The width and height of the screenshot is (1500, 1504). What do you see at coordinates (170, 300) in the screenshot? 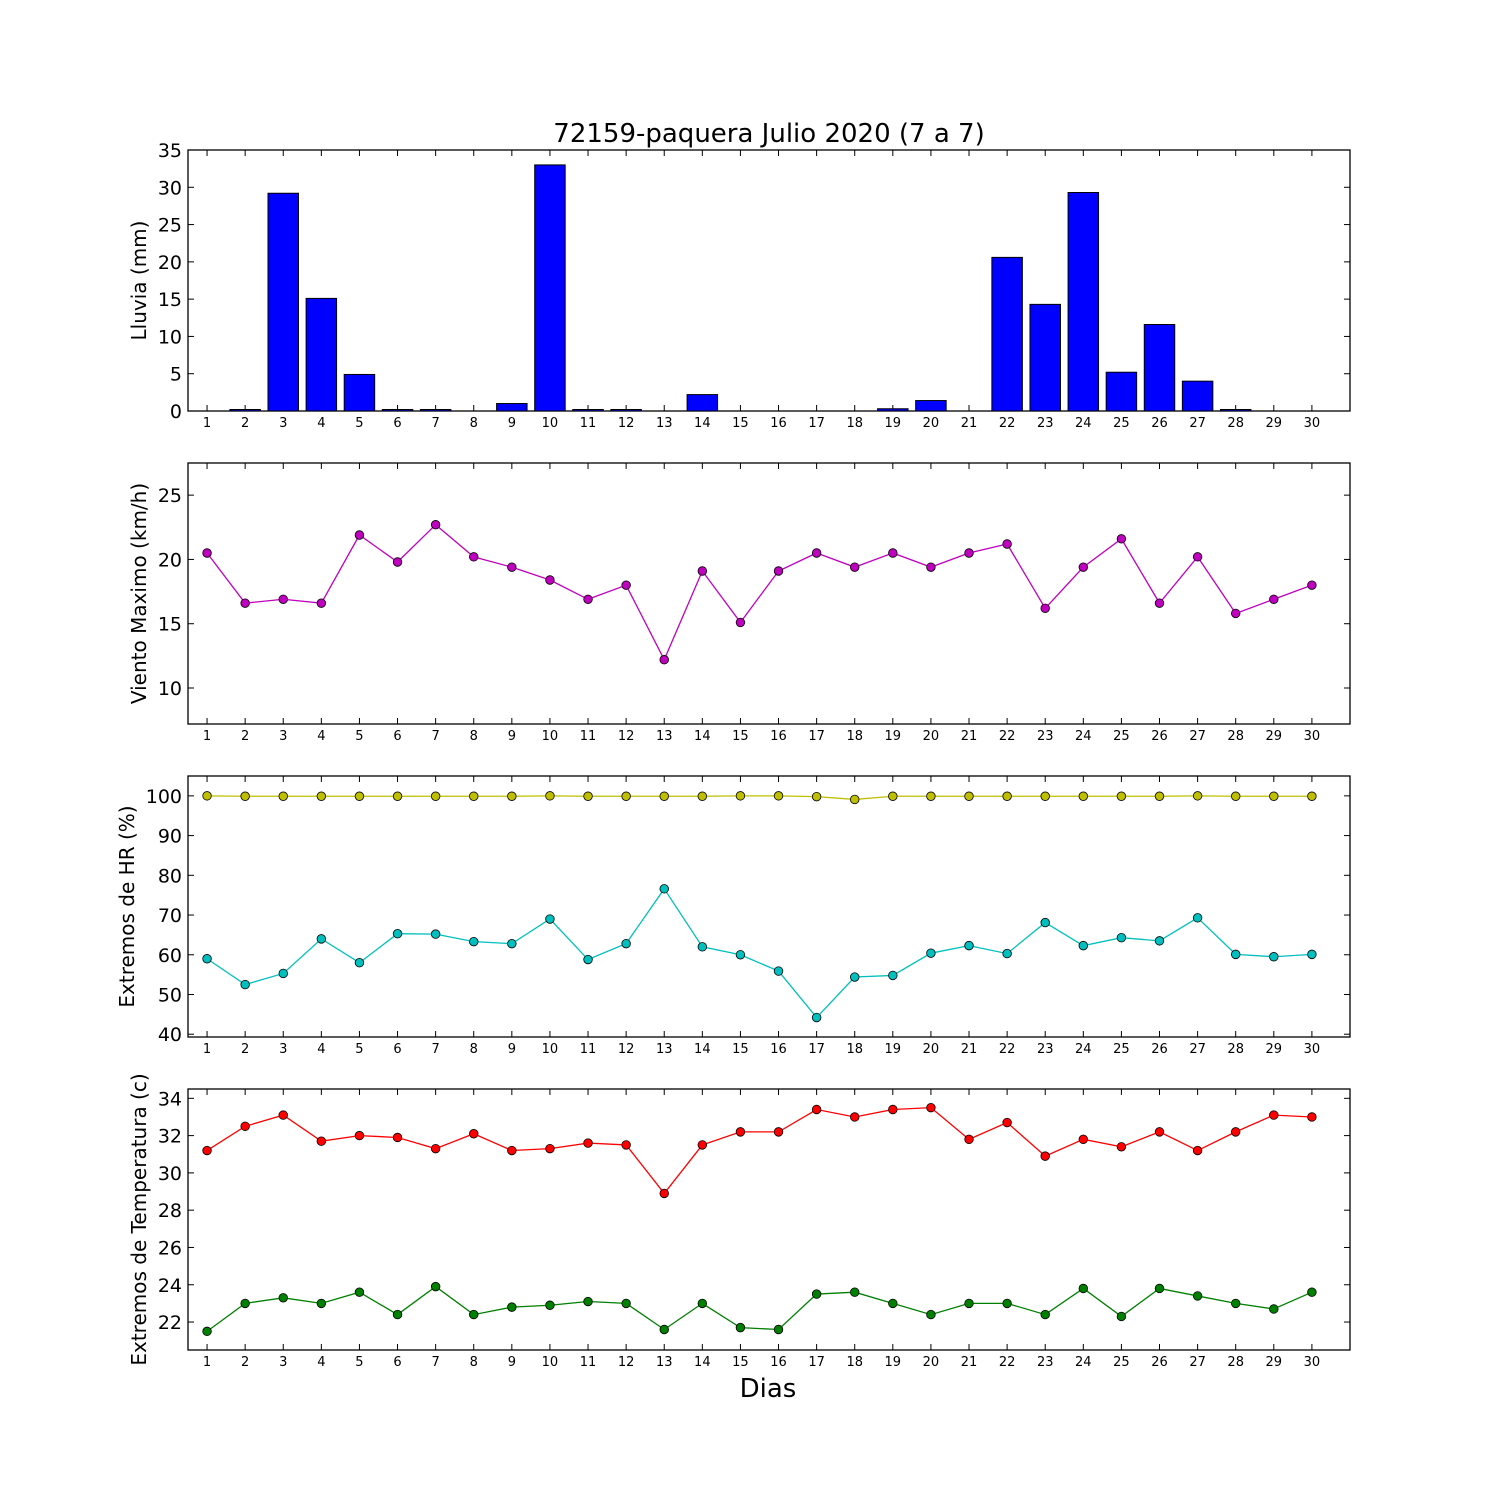
I see `y-tick-label: 15` at bounding box center [170, 300].